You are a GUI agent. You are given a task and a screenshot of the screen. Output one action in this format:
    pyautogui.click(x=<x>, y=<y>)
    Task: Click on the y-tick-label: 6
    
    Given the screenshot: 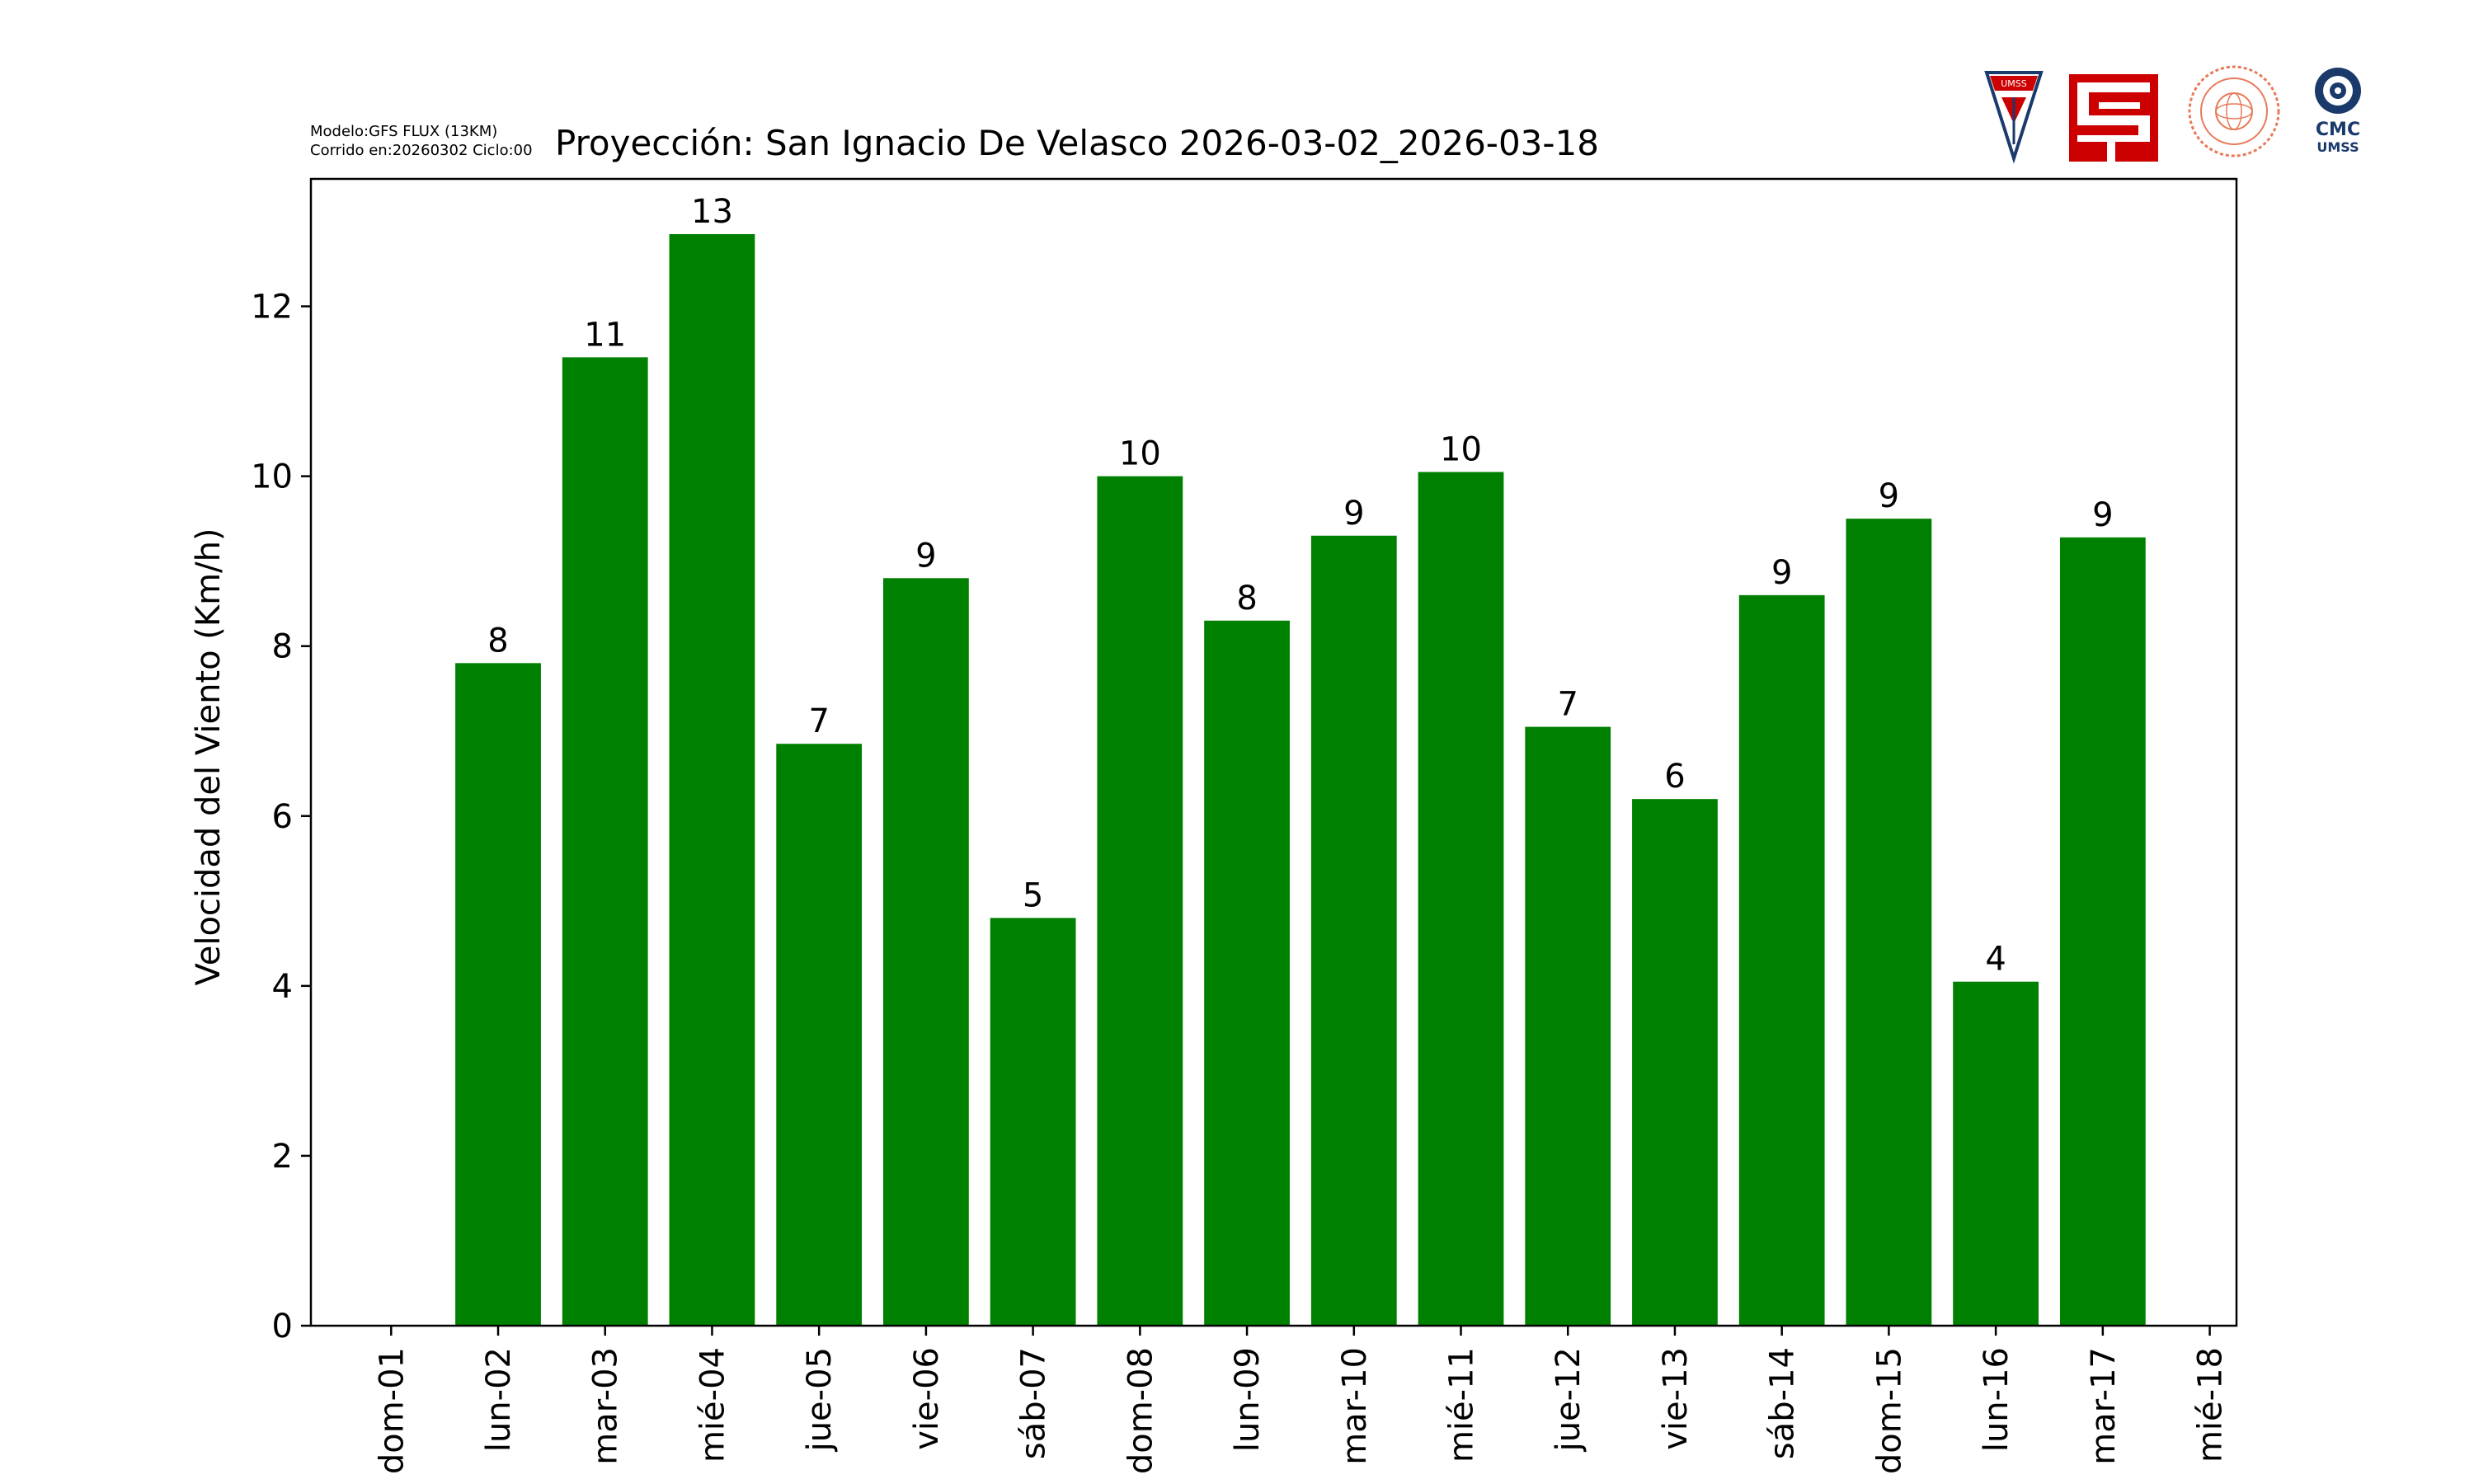 What is the action you would take?
    pyautogui.click(x=282, y=817)
    